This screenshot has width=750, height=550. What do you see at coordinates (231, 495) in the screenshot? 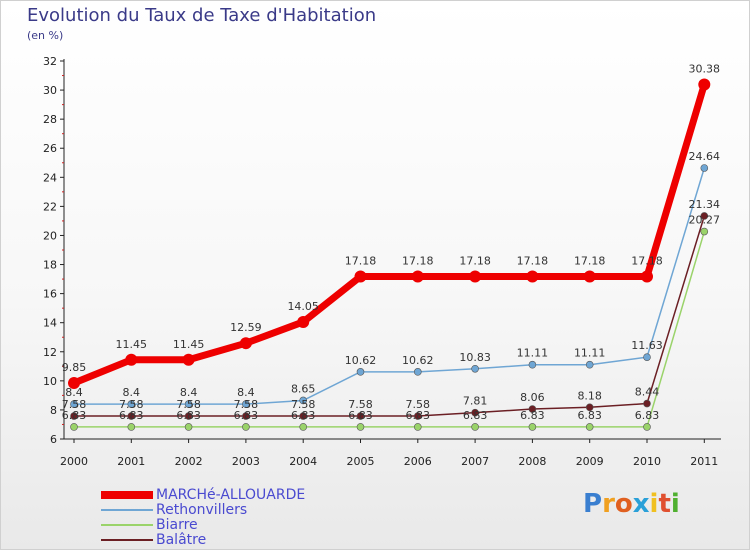
I see `legend-label: MARCHé-ALLOUARDE` at bounding box center [231, 495].